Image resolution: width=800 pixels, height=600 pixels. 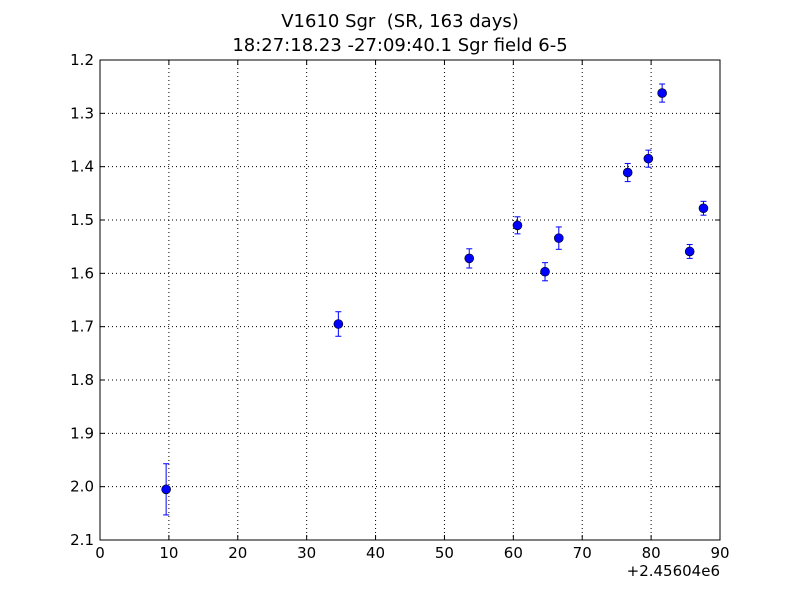 I want to click on chart-title: V1610 Sgr (SR, 163 days), so click(x=400, y=21).